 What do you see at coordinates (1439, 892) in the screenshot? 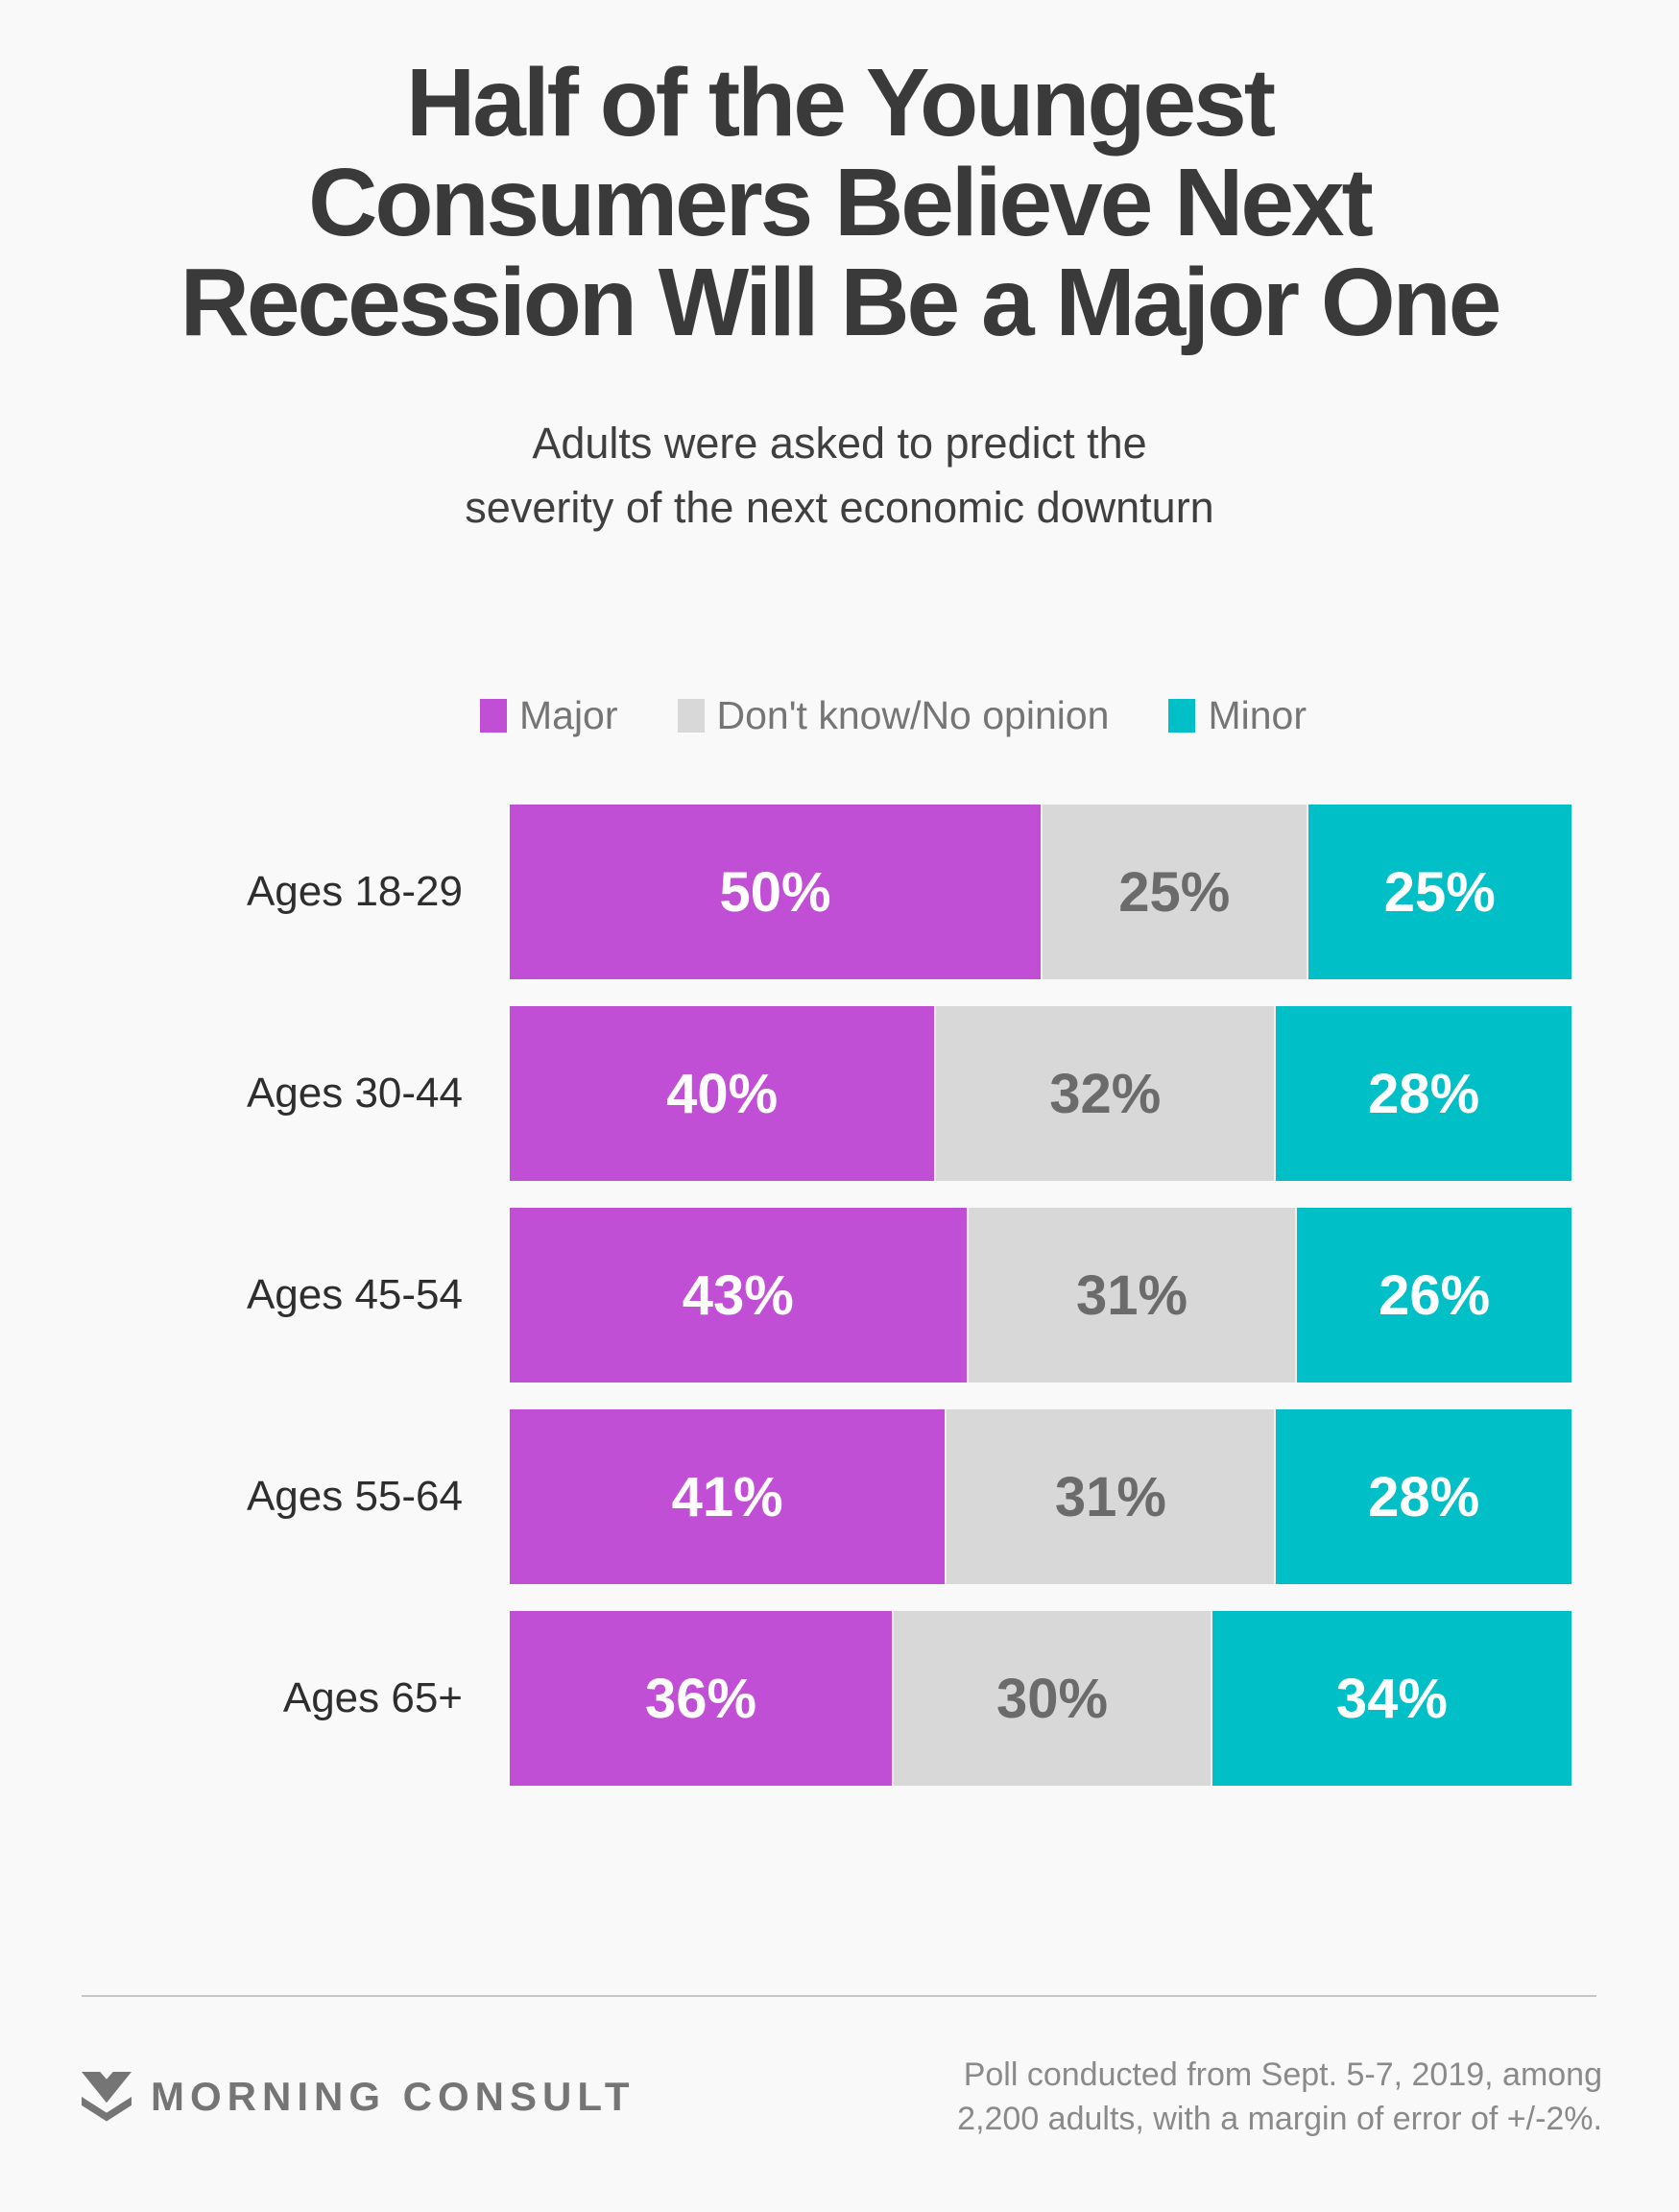
I see `bar-segment-minor: 25%` at bounding box center [1439, 892].